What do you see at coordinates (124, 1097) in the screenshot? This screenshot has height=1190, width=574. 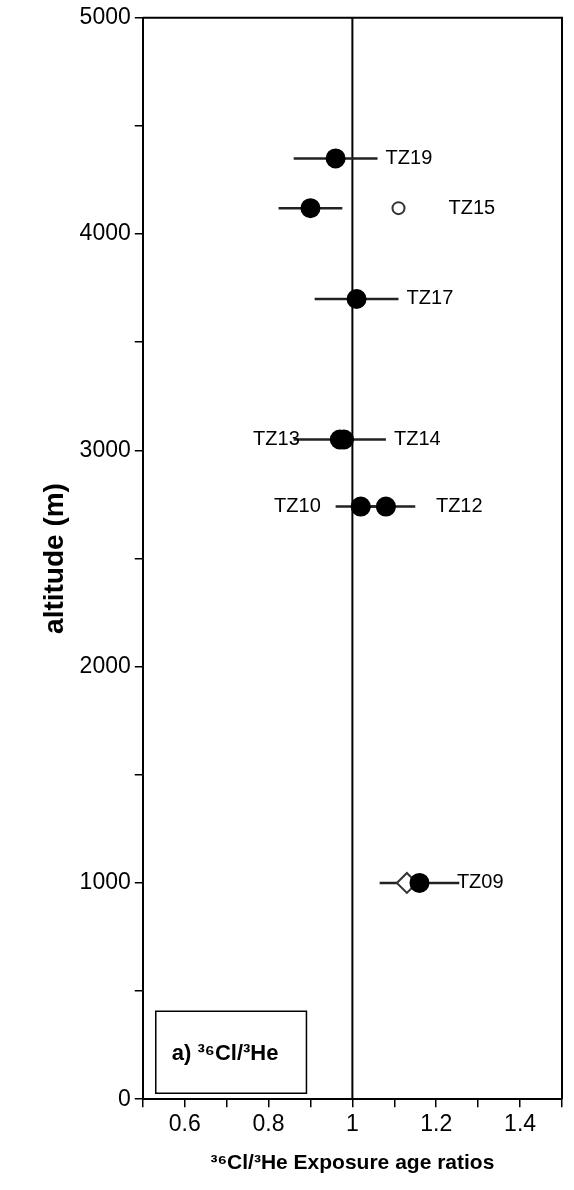 I see `y-tick-label: 0` at bounding box center [124, 1097].